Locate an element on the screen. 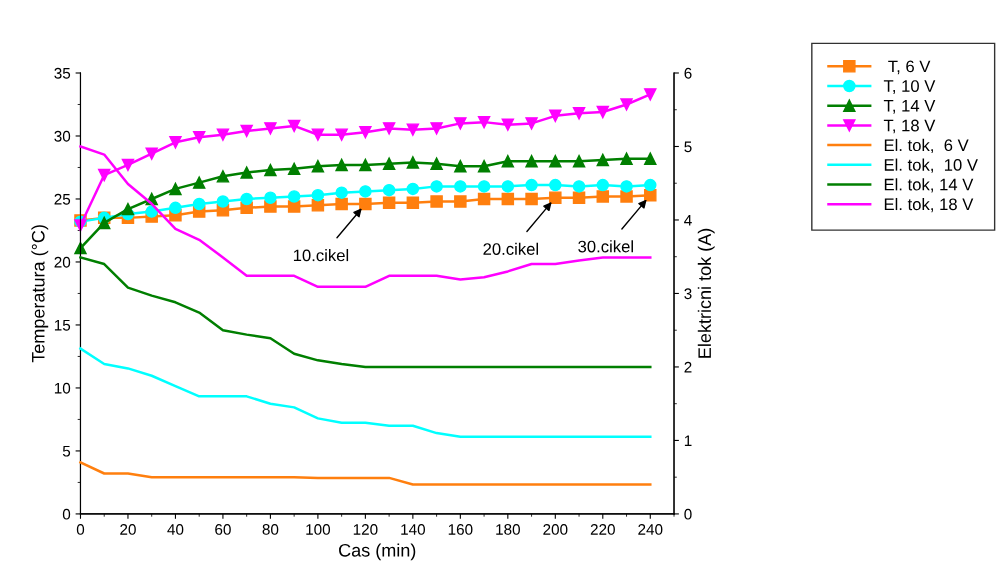 The width and height of the screenshot is (1006, 584). legend-label: T, 10 V is located at coordinates (909, 87).